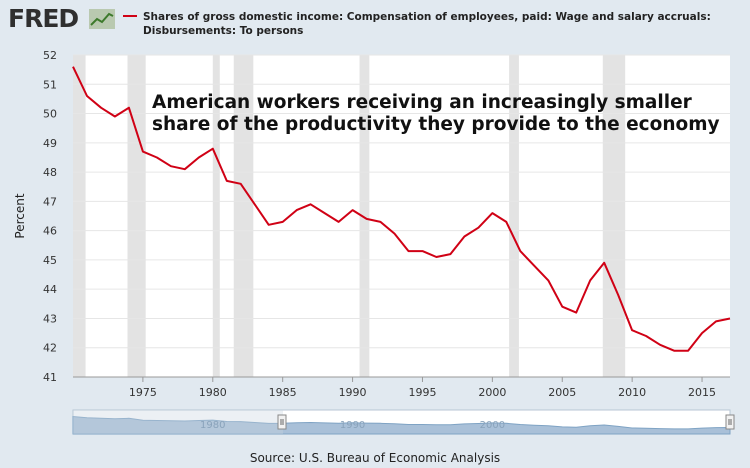  I want to click on y-tick-label: 47, so click(50, 201).